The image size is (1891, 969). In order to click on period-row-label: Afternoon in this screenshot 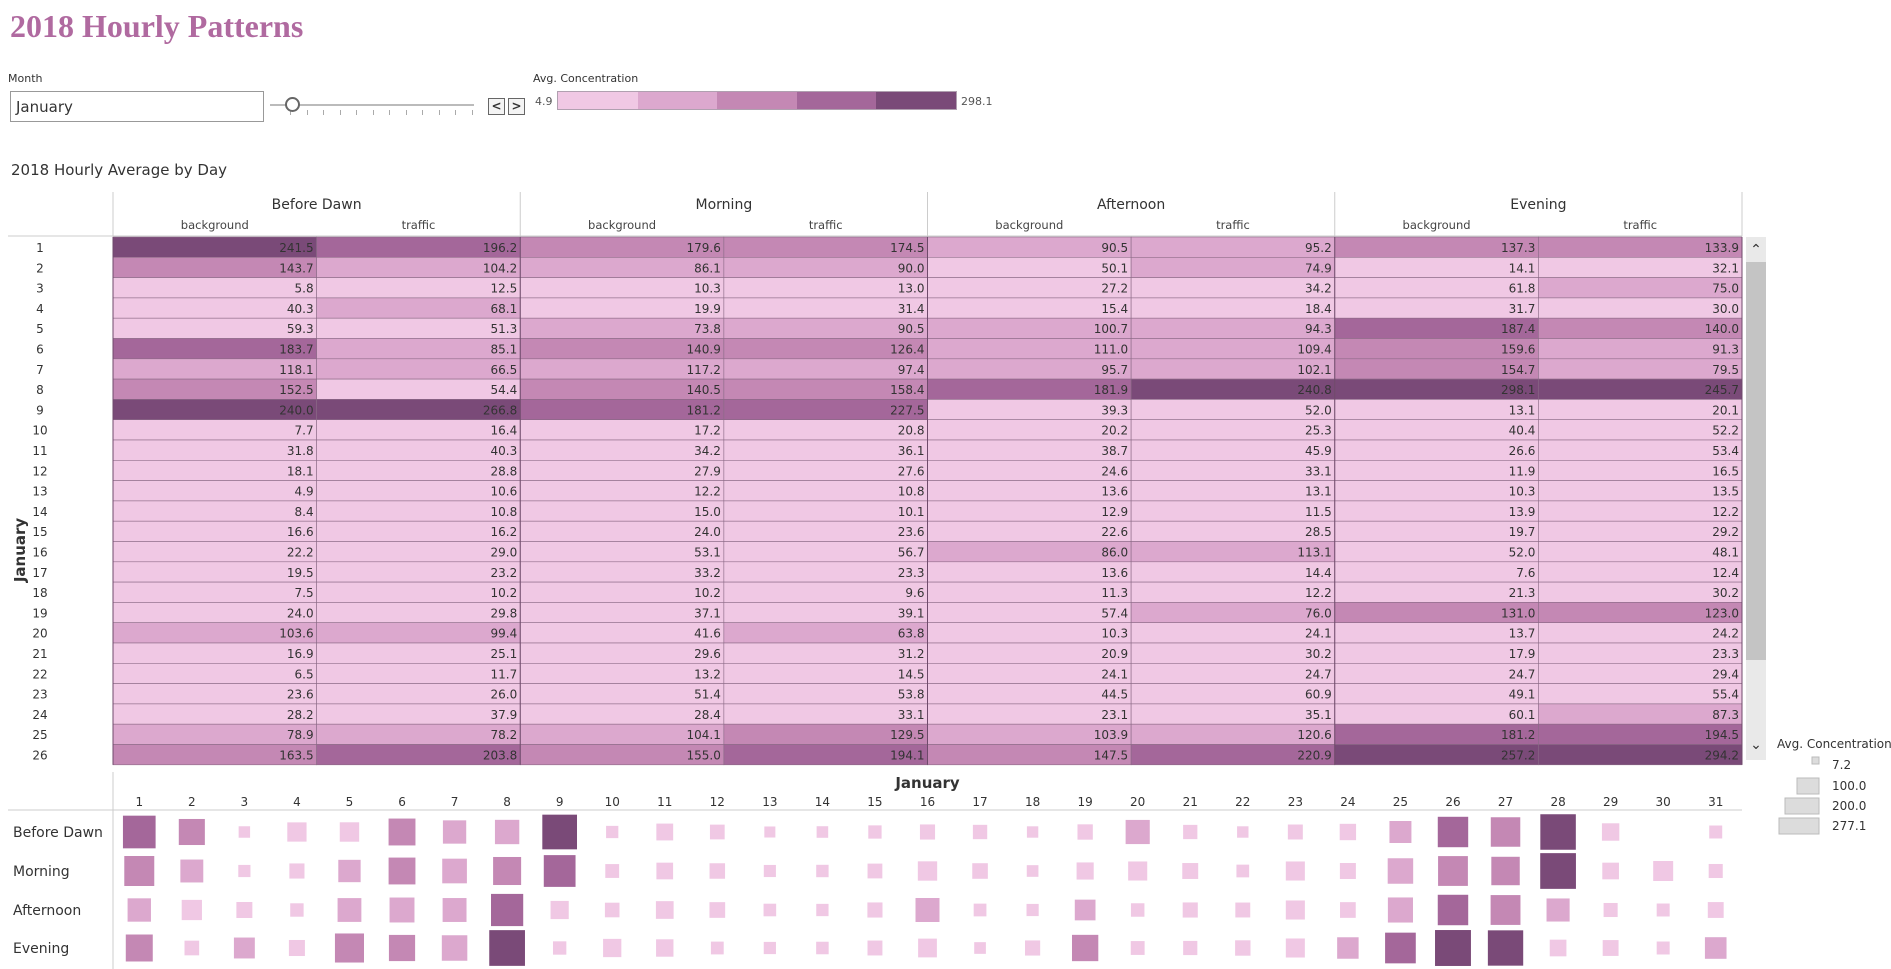, I will do `click(47, 911)`.